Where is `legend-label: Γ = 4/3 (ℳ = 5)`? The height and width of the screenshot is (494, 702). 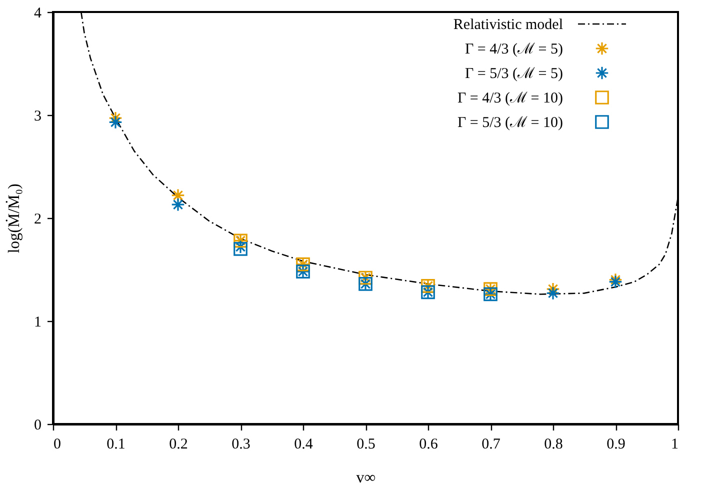 legend-label: Γ = 4/3 (ℳ = 5) is located at coordinates (514, 50).